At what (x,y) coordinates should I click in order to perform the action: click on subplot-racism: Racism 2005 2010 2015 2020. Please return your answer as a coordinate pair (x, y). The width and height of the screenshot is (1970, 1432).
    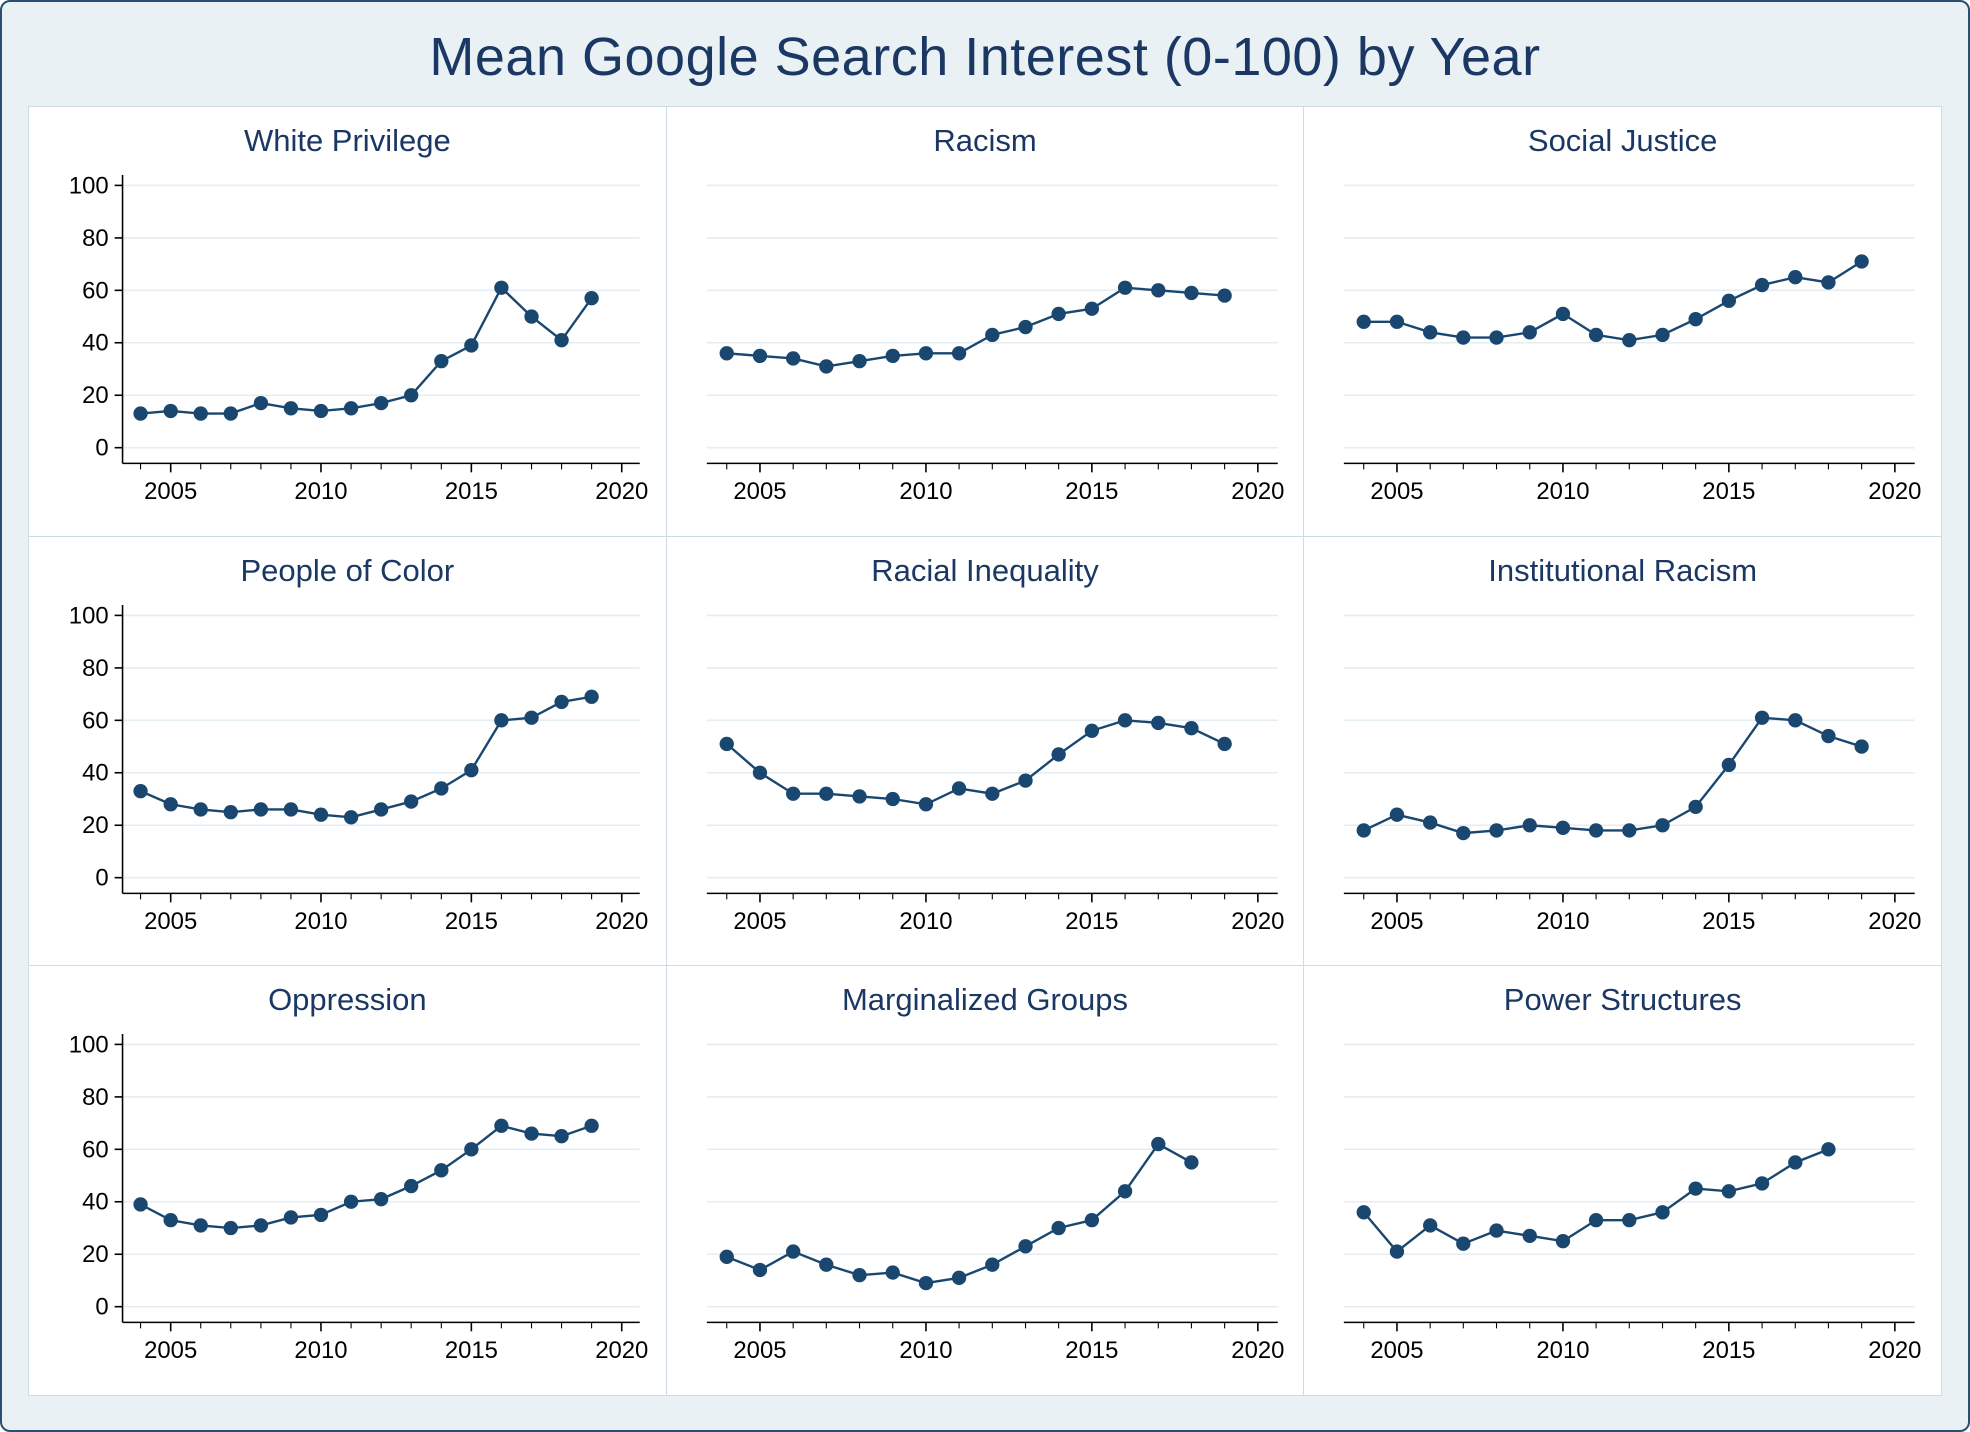
    Looking at the image, I should click on (985, 321).